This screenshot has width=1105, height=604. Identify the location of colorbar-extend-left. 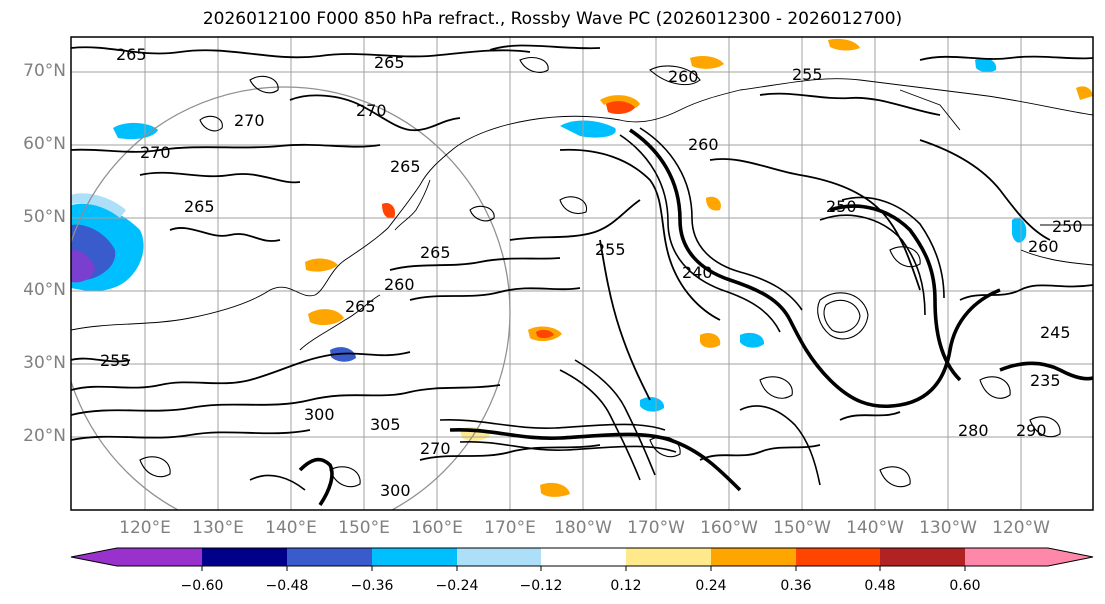
(94, 557).